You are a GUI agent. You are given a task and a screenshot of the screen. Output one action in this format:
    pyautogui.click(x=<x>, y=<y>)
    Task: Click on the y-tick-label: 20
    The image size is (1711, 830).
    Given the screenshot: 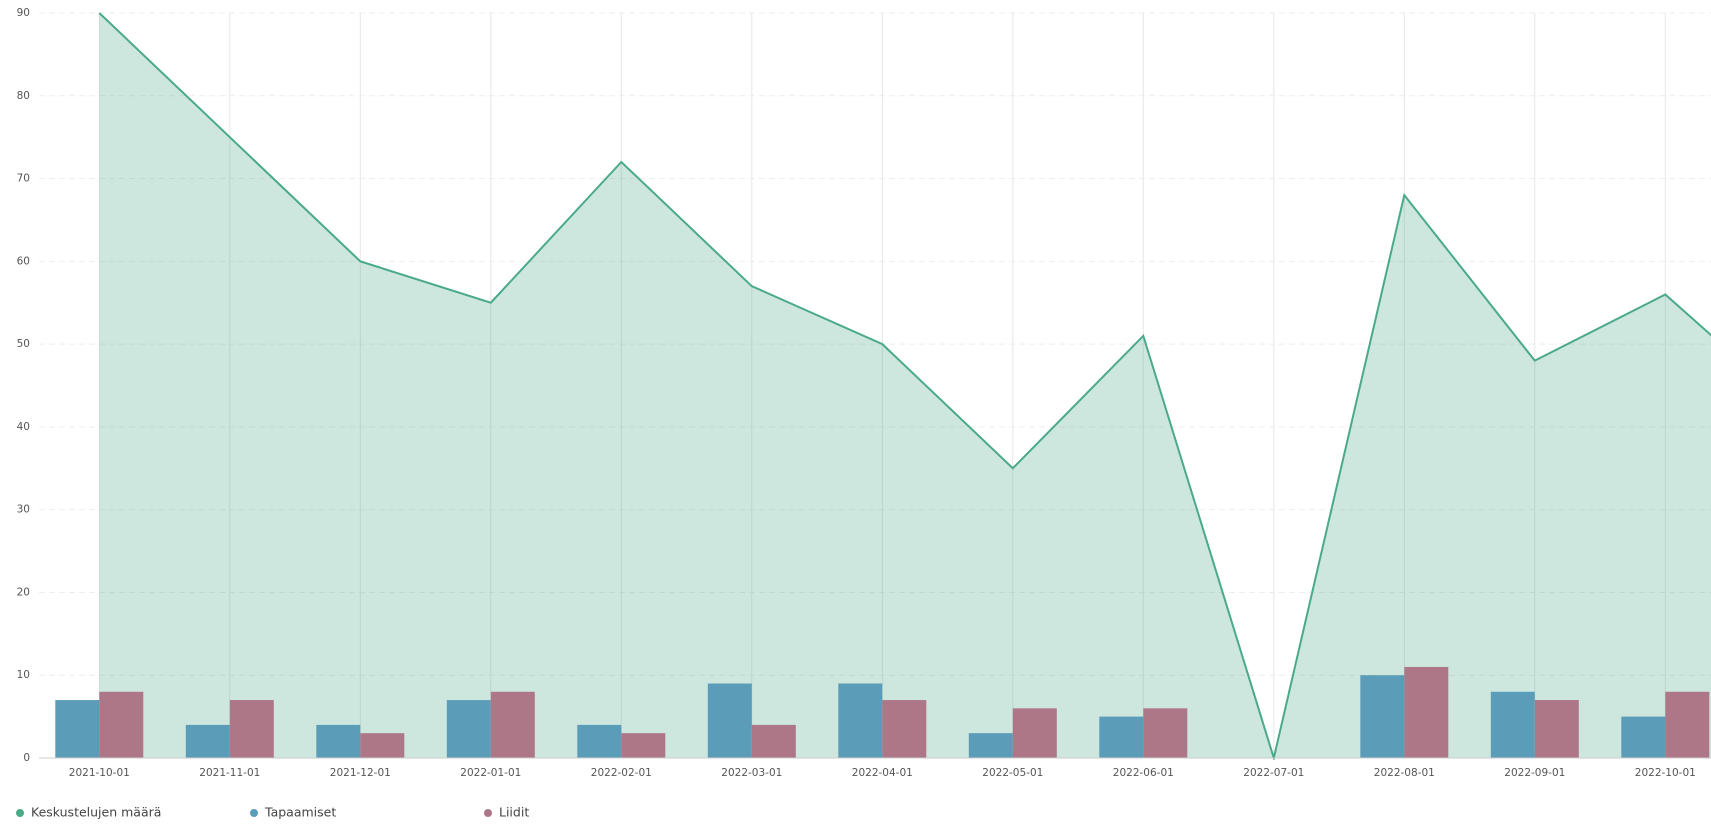 What is the action you would take?
    pyautogui.click(x=23, y=592)
    